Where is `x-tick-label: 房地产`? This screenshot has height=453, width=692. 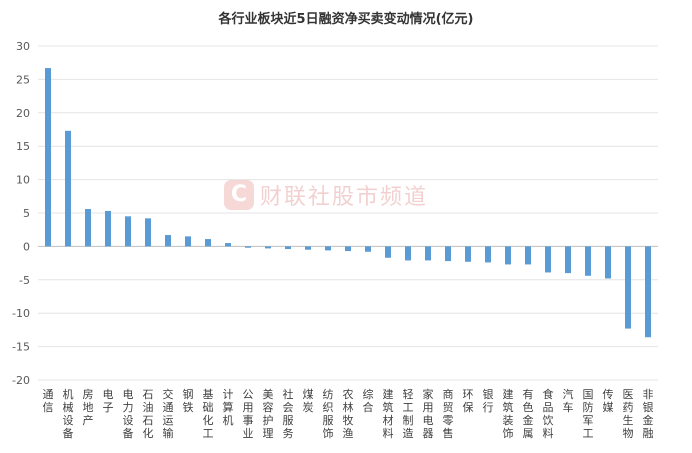 x-tick-label: 房地产 is located at coordinates (88, 407).